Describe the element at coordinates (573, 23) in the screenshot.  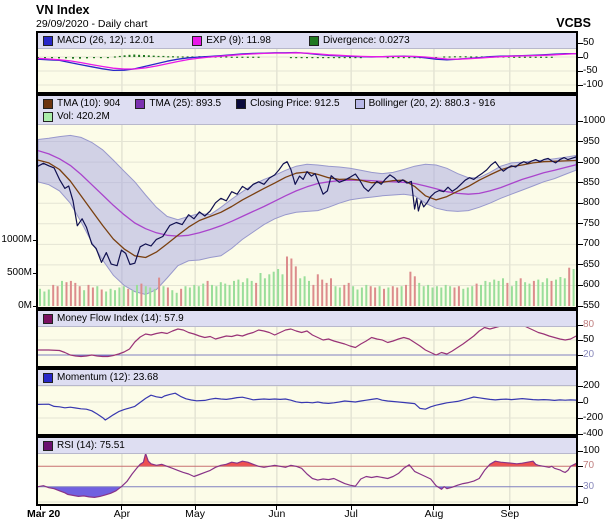
I see `brand-logo: VCBS` at that location.